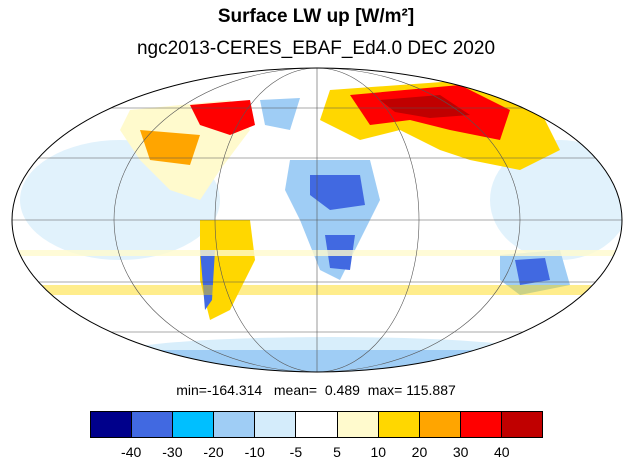 This screenshot has width=632, height=468. What do you see at coordinates (502, 452) in the screenshot?
I see `colorbar-tick-label: 40` at bounding box center [502, 452].